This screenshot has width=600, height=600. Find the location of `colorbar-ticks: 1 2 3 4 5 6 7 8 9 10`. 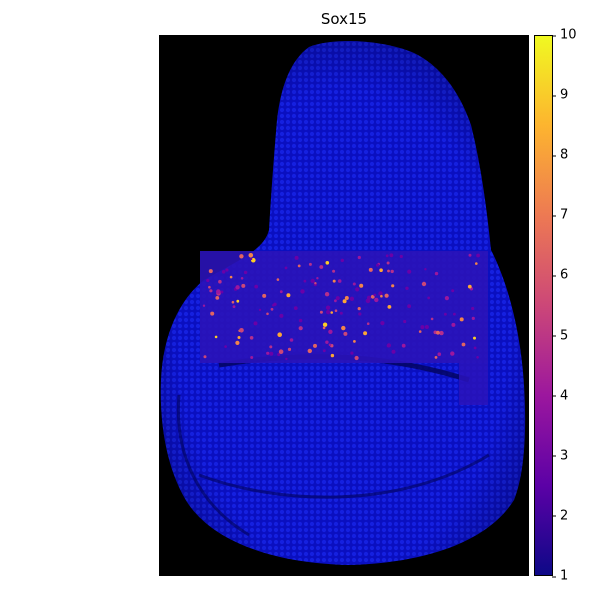

colorbar-ticks: 1 2 3 4 5 6 7 8 9 10 is located at coordinates (572, 306).